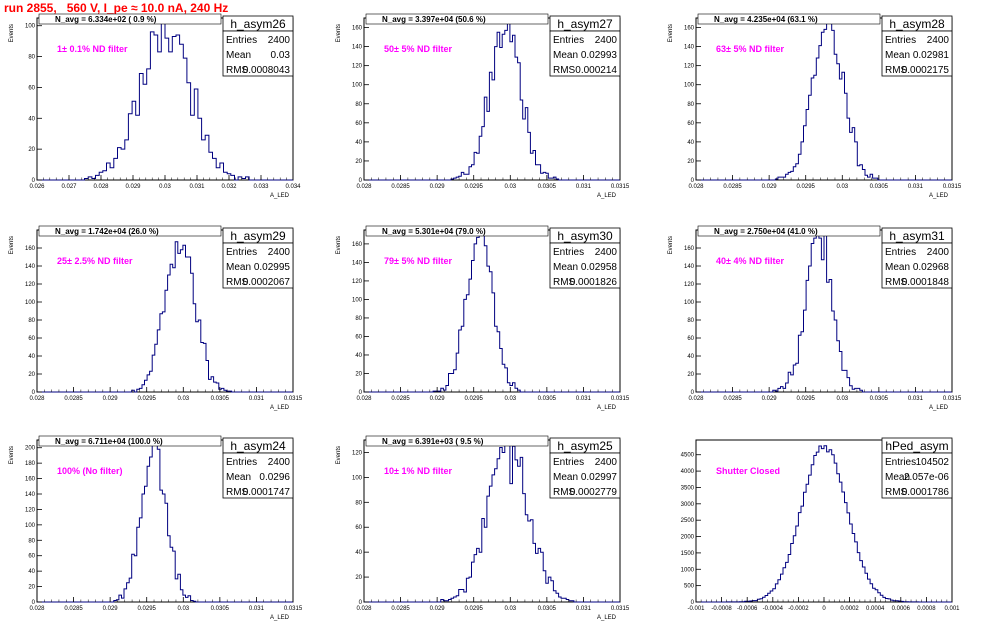  I want to click on histogram-title: h_asym29, so click(258, 236).